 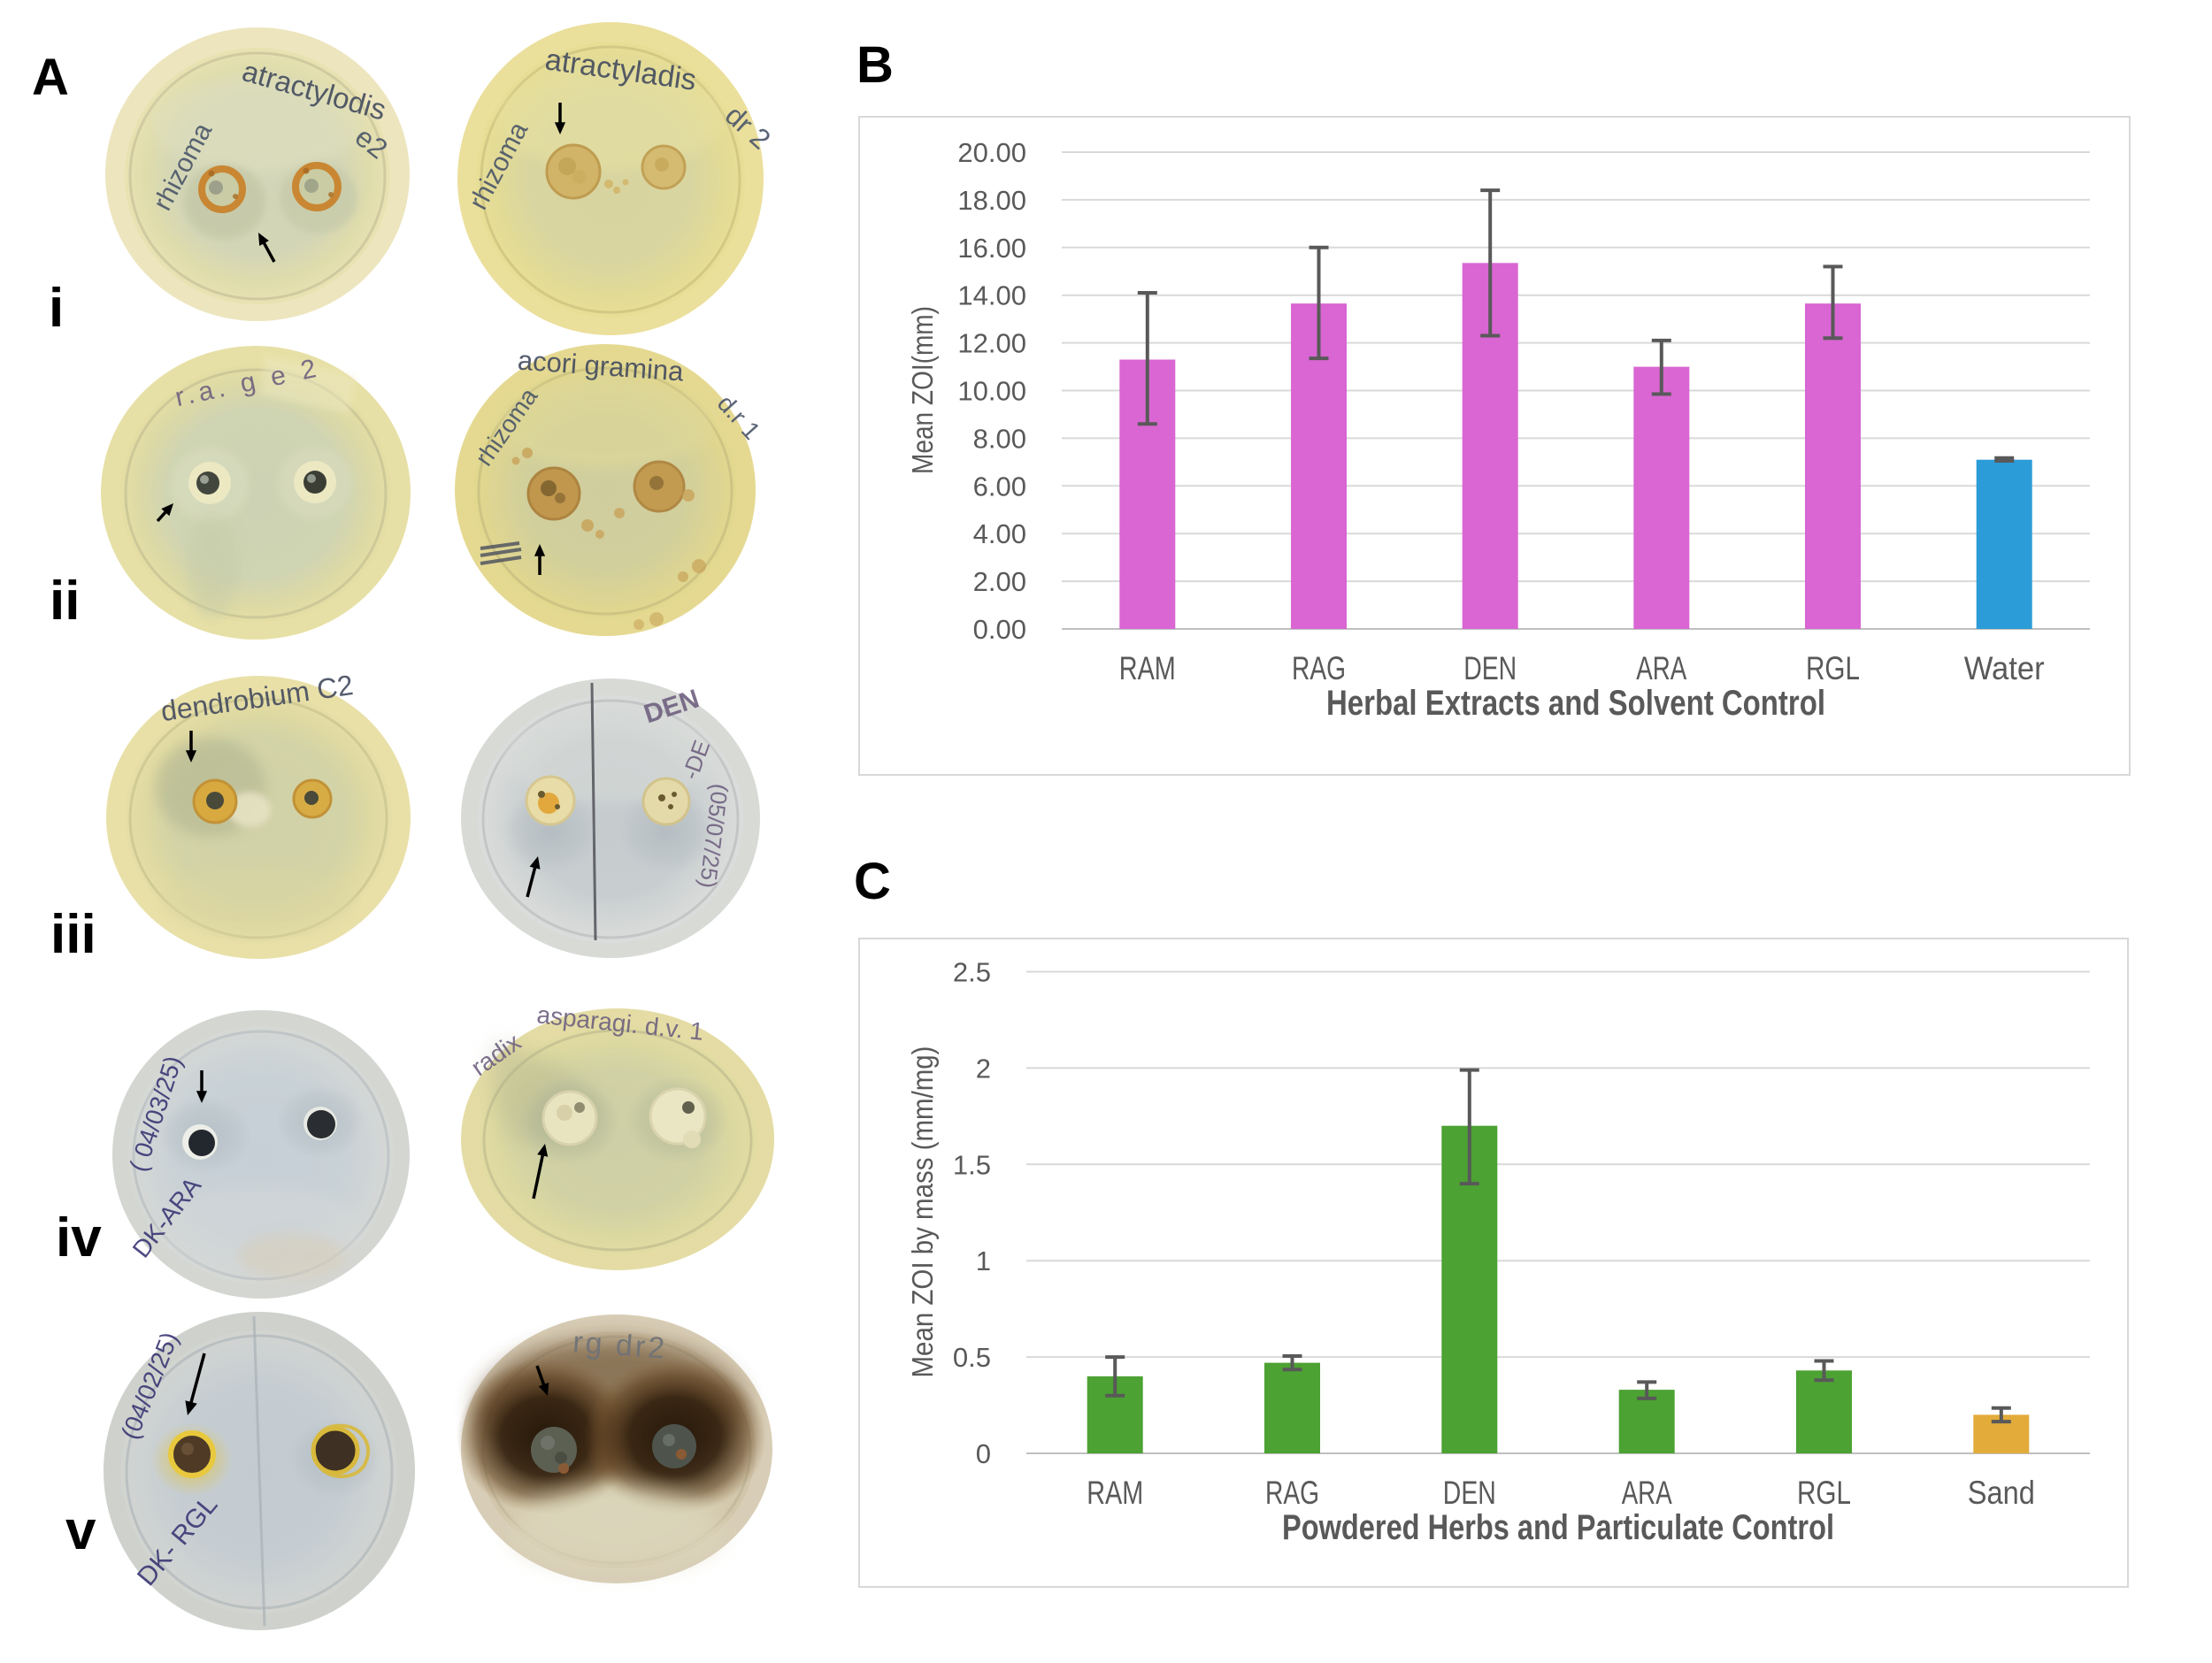 What do you see at coordinates (875, 65) in the screenshot?
I see `svg-text: B` at bounding box center [875, 65].